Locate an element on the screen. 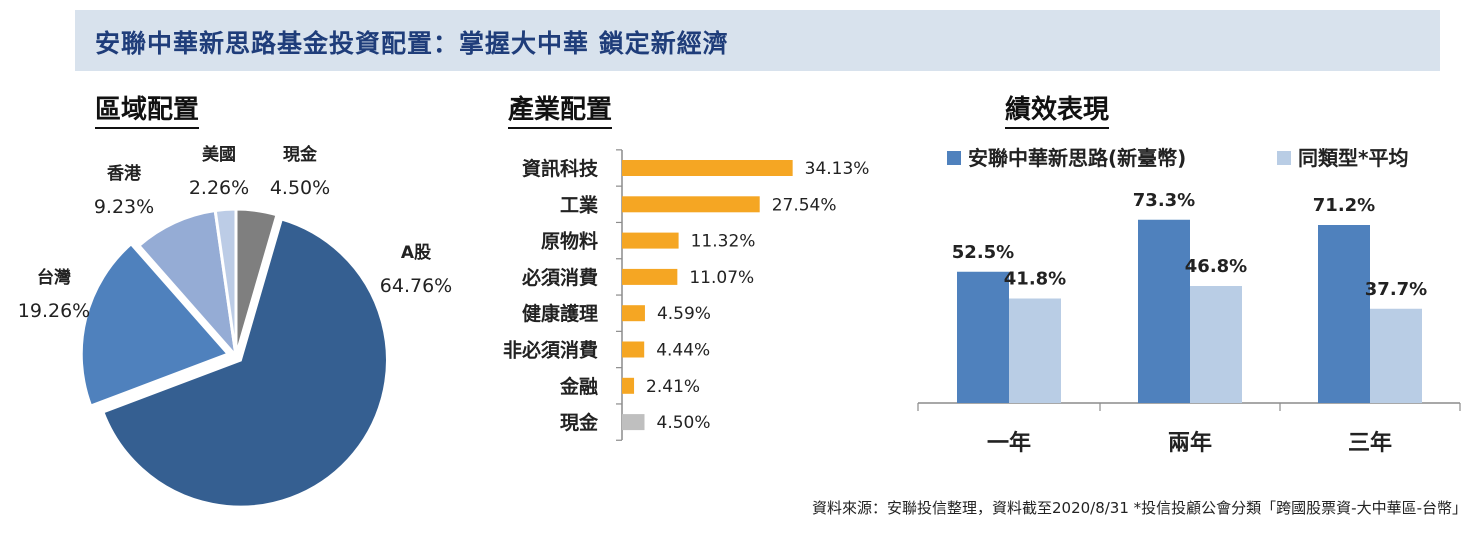  fund-value-label: 71.2% is located at coordinates (1344, 205).